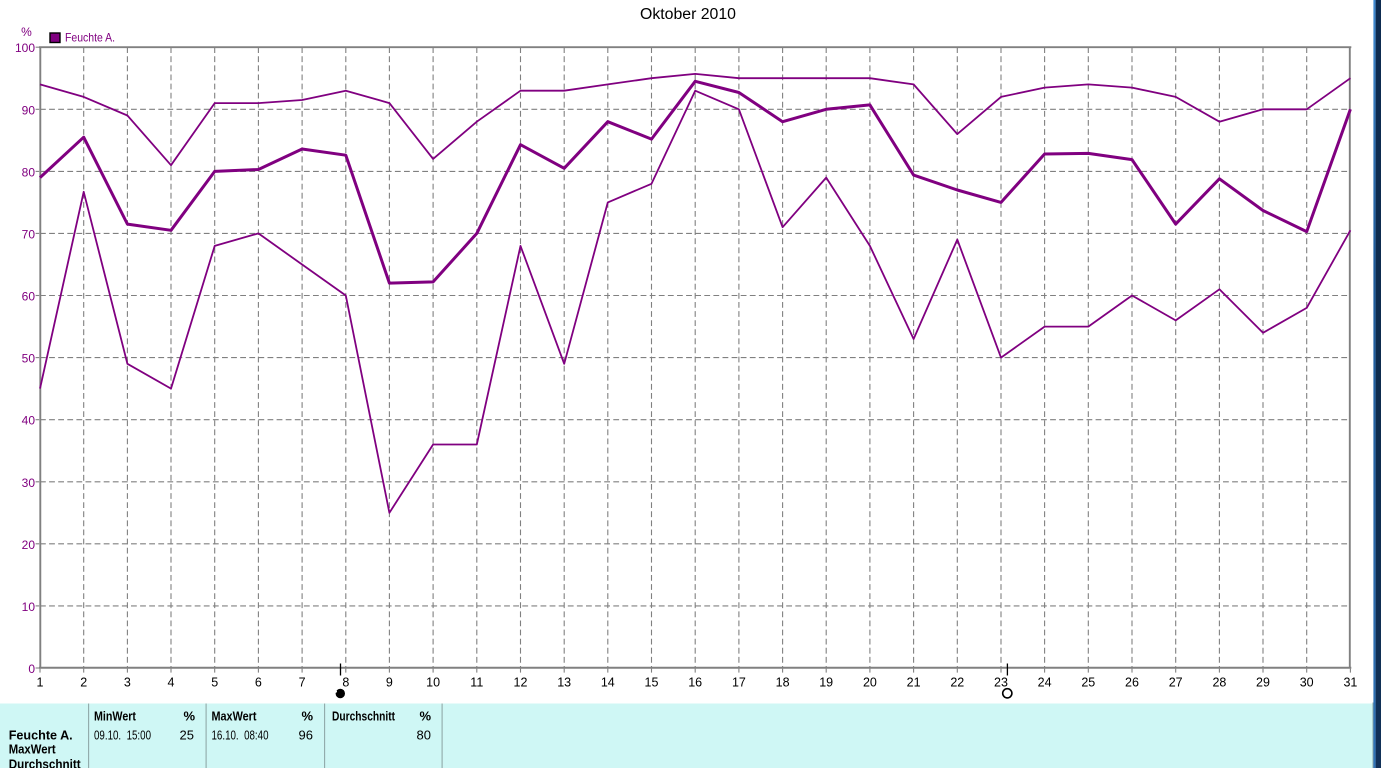 Image resolution: width=1381 pixels, height=768 pixels. What do you see at coordinates (1132, 683) in the screenshot?
I see `svg-text: 26` at bounding box center [1132, 683].